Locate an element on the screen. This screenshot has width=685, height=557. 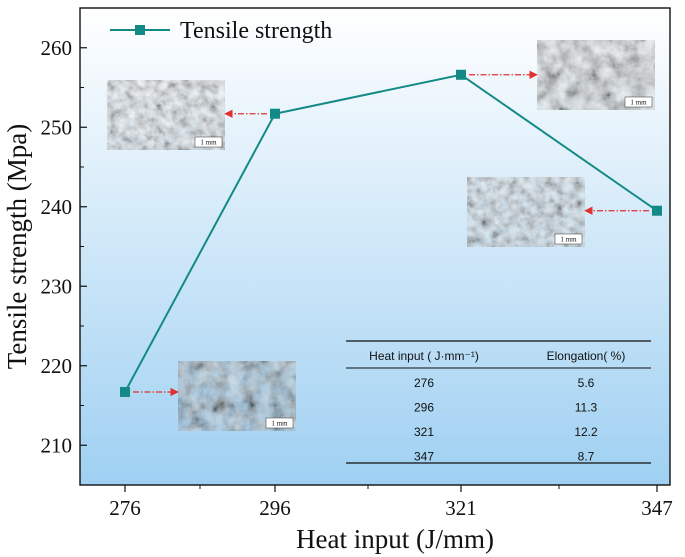
table-cell: 321 is located at coordinates (424, 432).